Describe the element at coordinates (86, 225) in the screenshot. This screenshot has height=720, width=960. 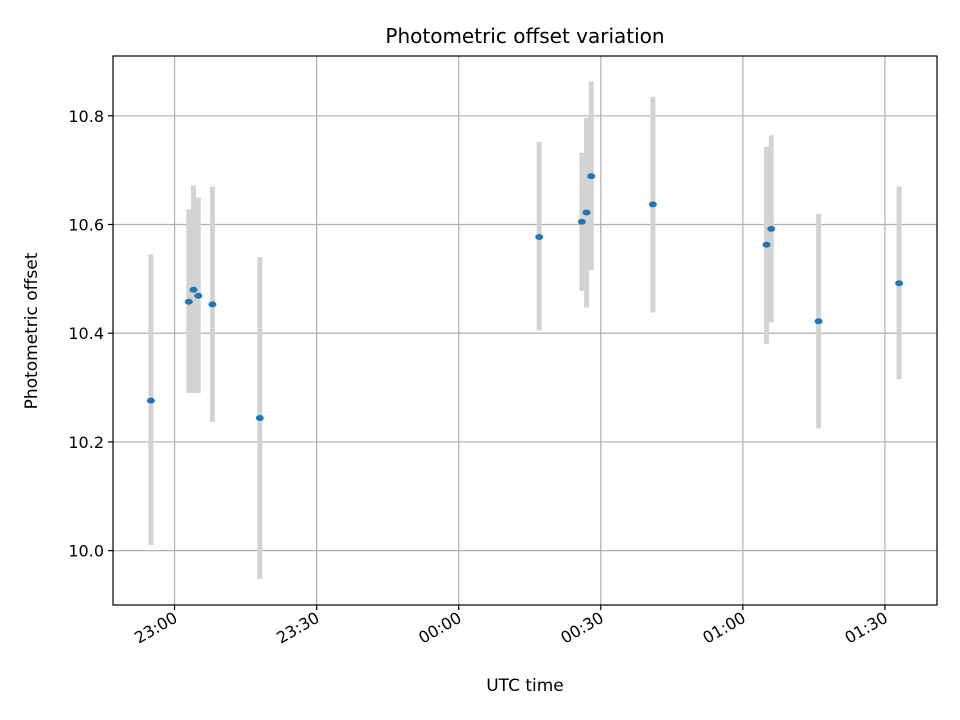
I see `y-tick-label: 10.6` at that location.